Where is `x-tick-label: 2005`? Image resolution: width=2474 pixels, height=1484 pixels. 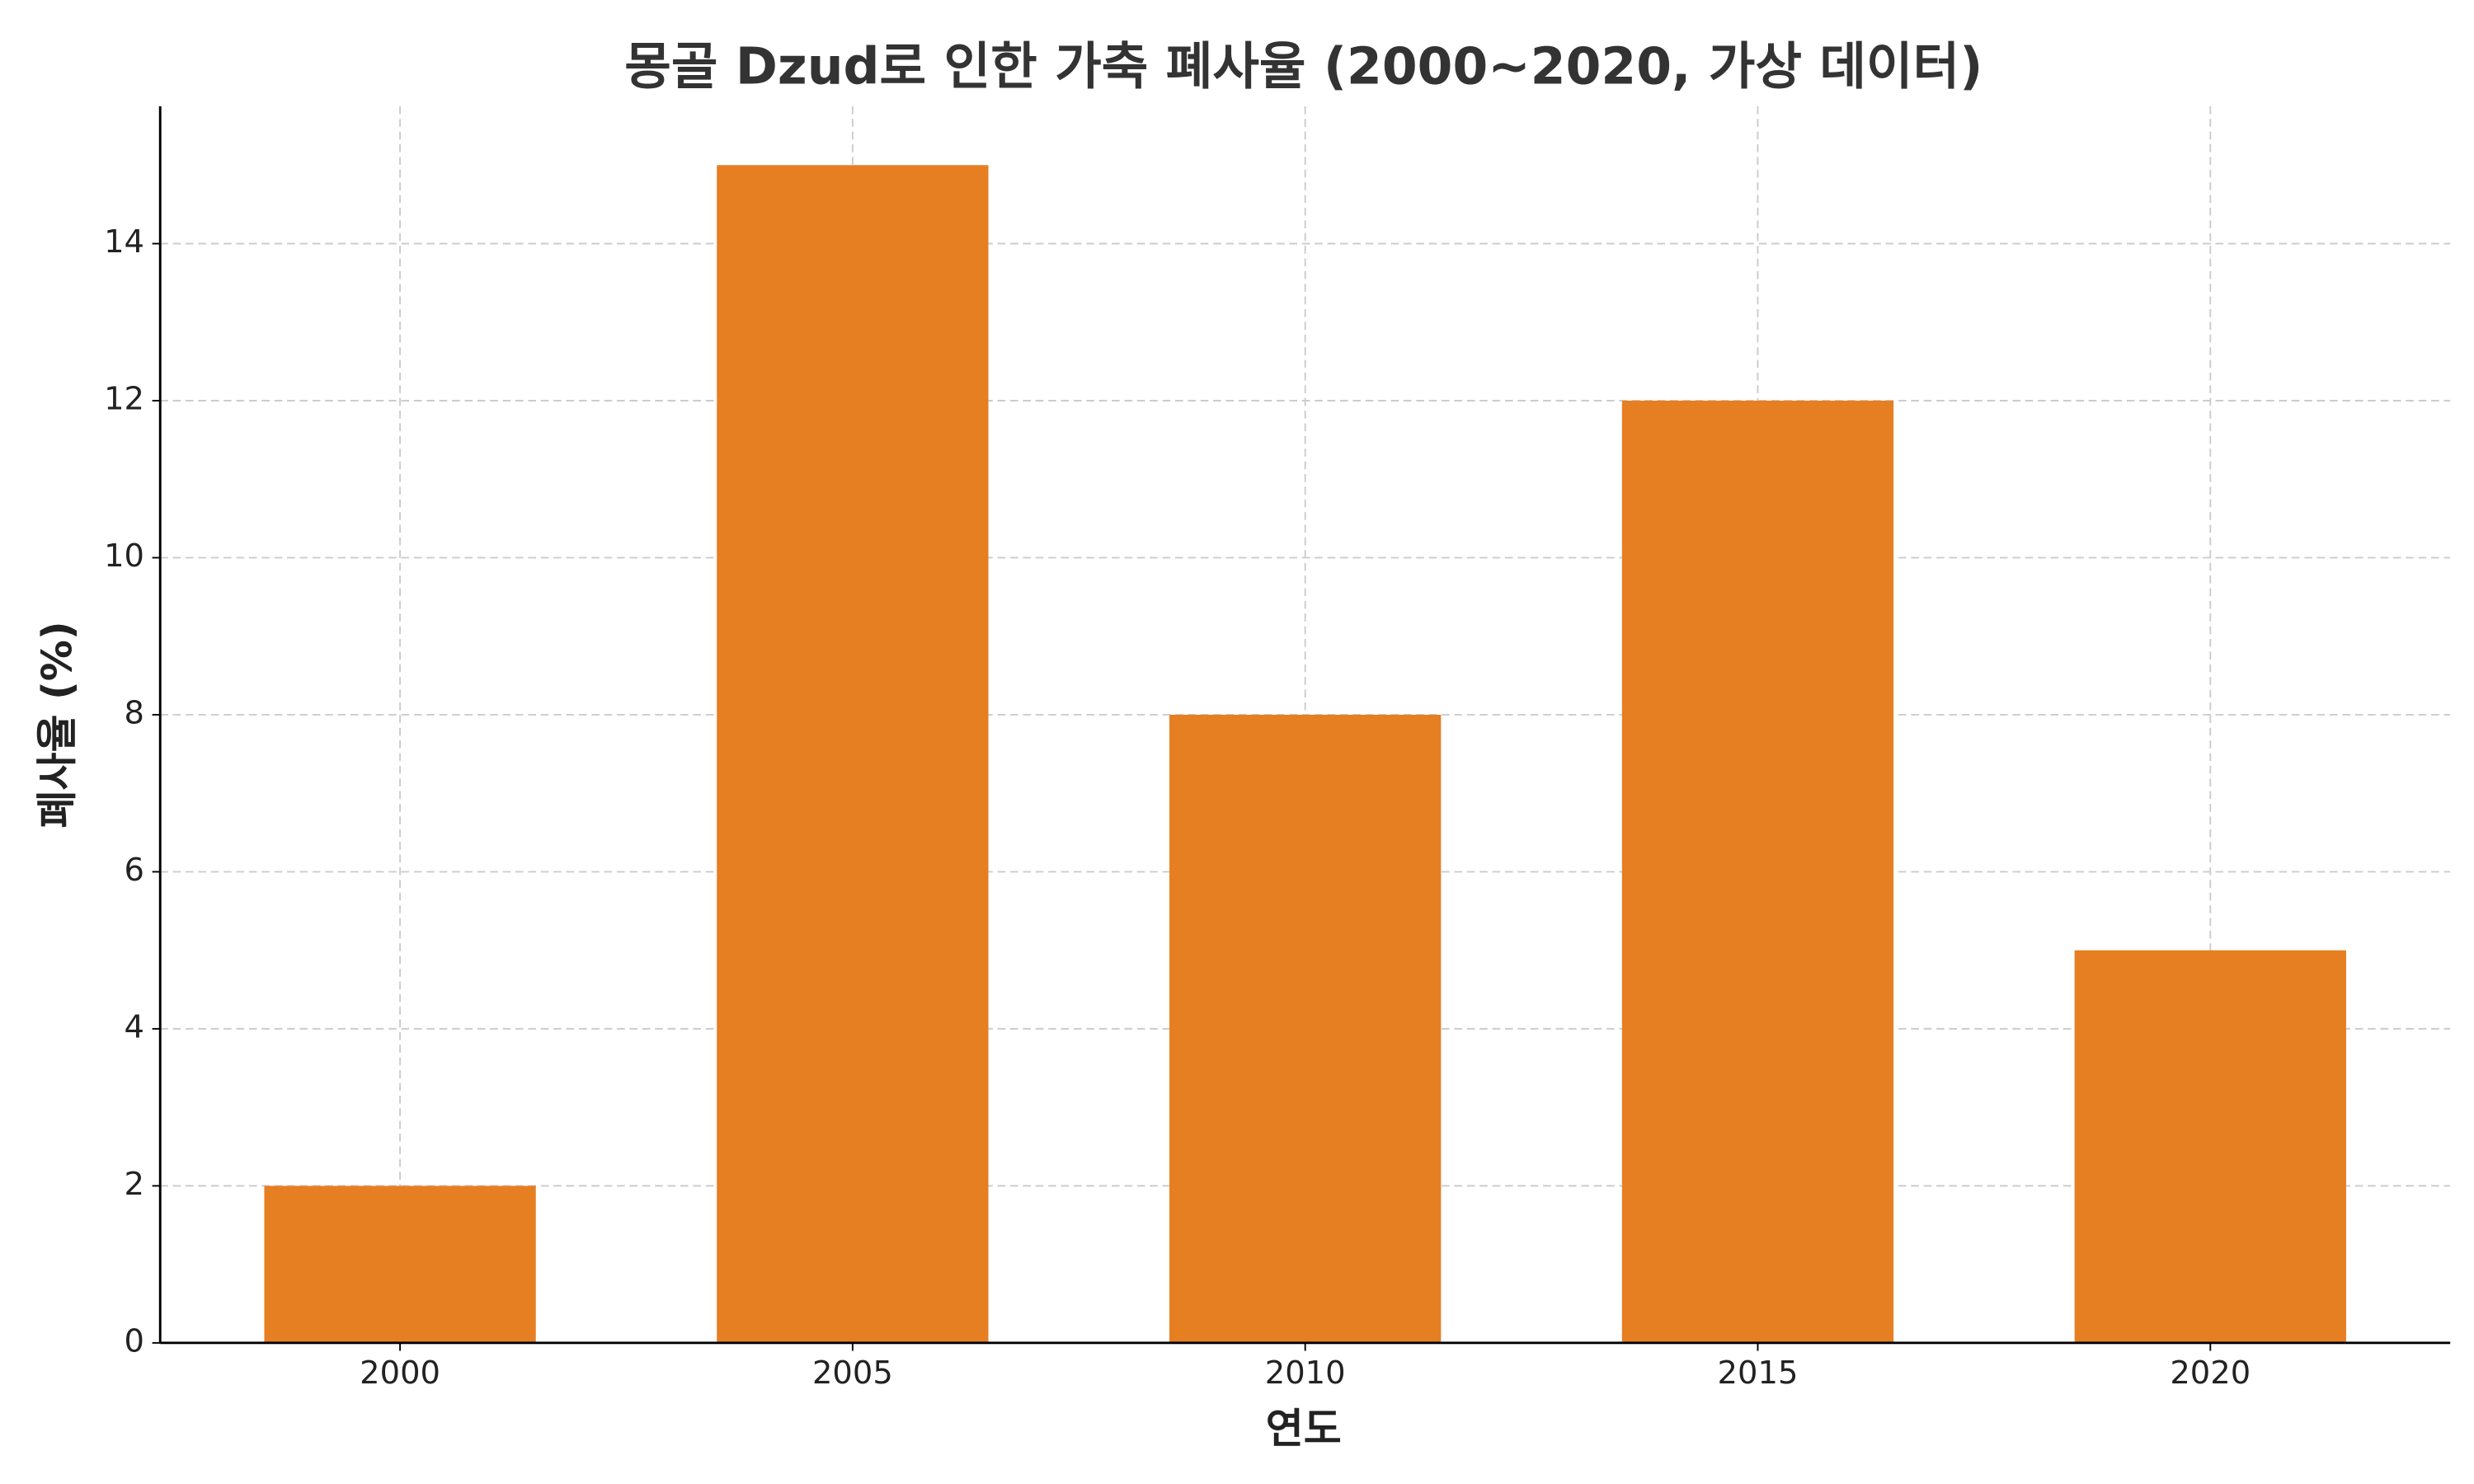 x-tick-label: 2005 is located at coordinates (852, 1373).